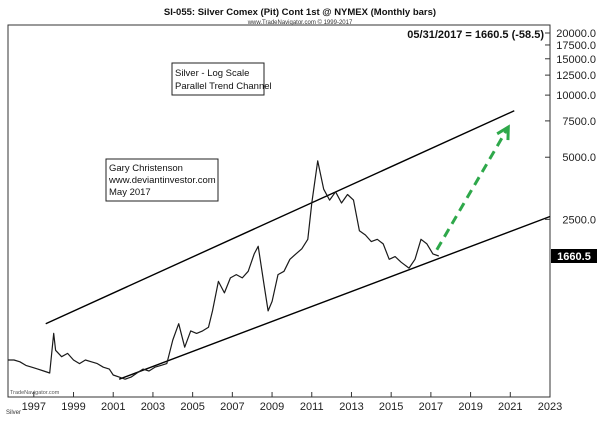 This screenshot has width=600, height=421. I want to click on x-tick-label: 2005, so click(192, 407).